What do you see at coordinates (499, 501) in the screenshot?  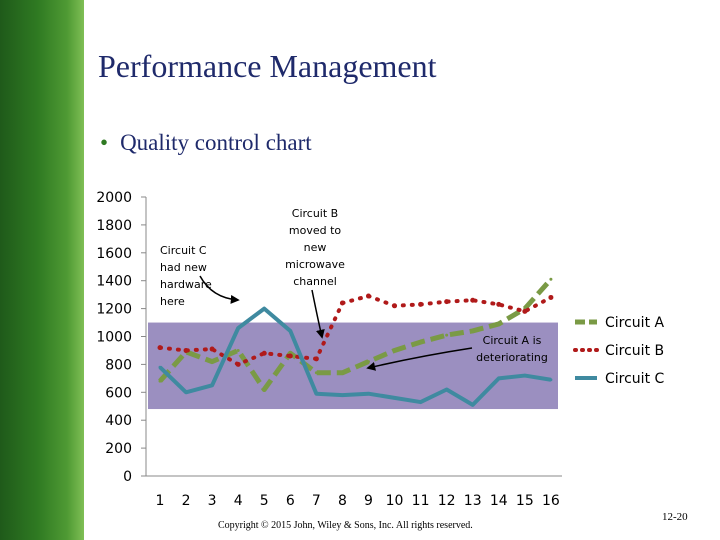 I see `x-tick-label: 14` at bounding box center [499, 501].